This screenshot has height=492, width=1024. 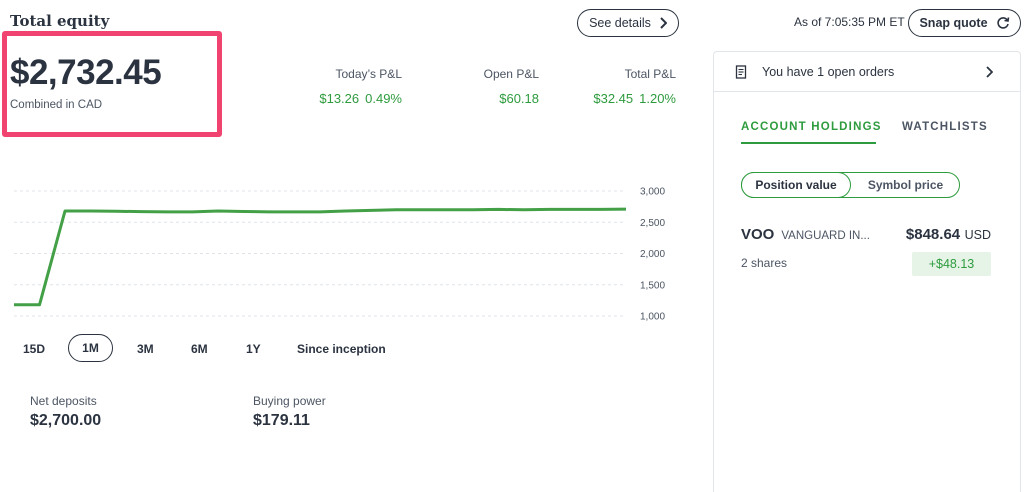 What do you see at coordinates (796, 185) in the screenshot?
I see `toggle-position-value: Position value` at bounding box center [796, 185].